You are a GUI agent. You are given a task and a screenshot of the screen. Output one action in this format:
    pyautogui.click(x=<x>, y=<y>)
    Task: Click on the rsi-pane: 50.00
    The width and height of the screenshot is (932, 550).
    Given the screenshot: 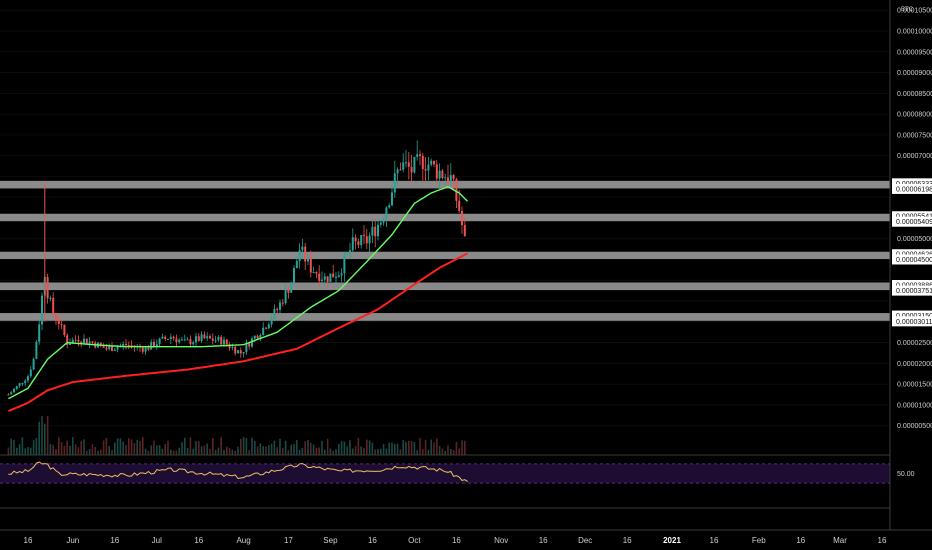 What is the action you would take?
    pyautogui.click(x=457, y=481)
    